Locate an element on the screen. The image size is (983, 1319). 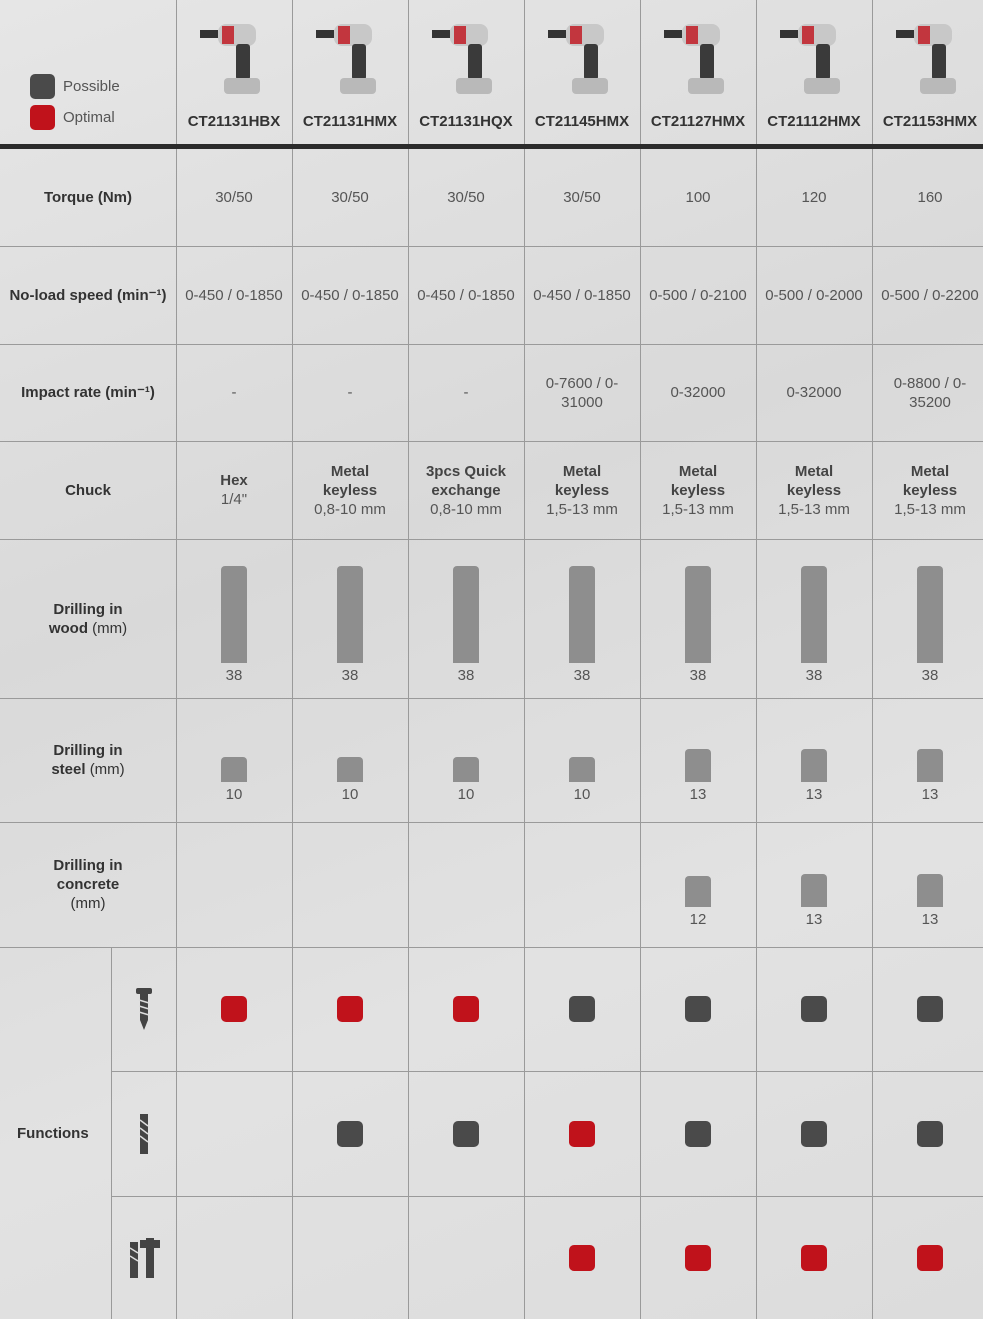
product-name: CT21145HMX is located at coordinates (582, 121).